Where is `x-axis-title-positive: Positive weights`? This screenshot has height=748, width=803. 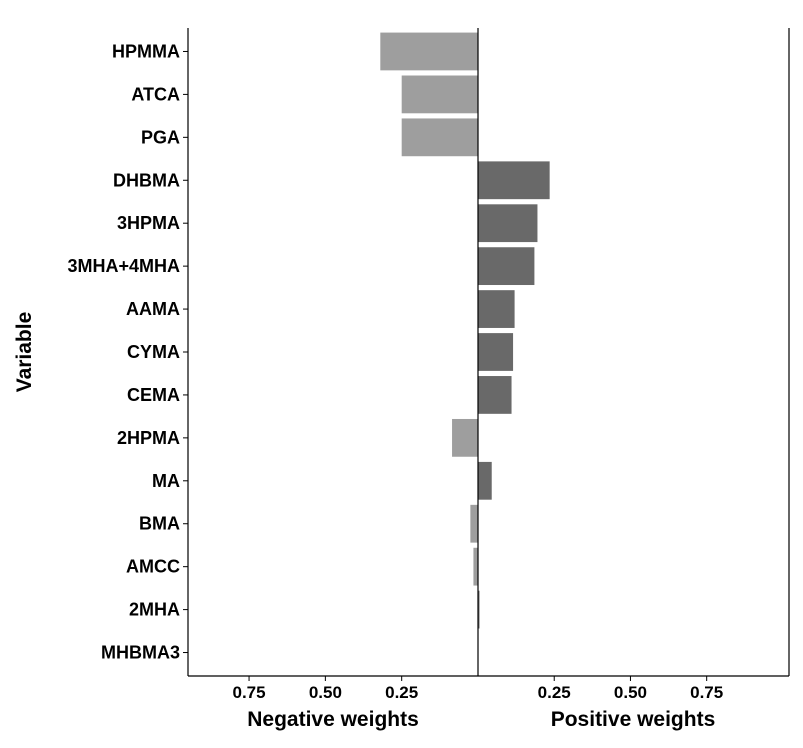 x-axis-title-positive: Positive weights is located at coordinates (633, 719).